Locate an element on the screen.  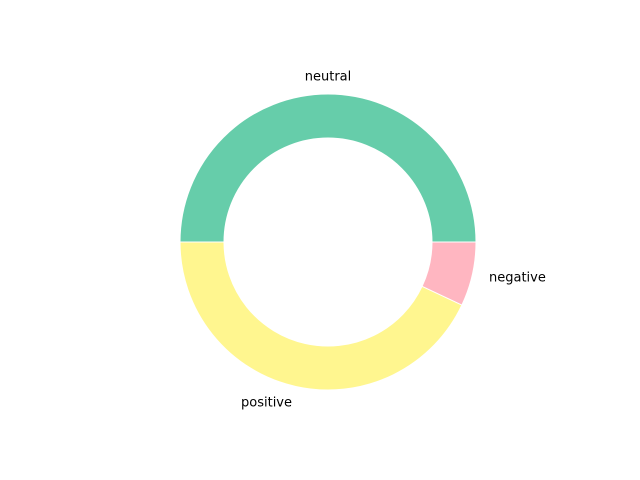
slice-label-neutral: neutral is located at coordinates (328, 77).